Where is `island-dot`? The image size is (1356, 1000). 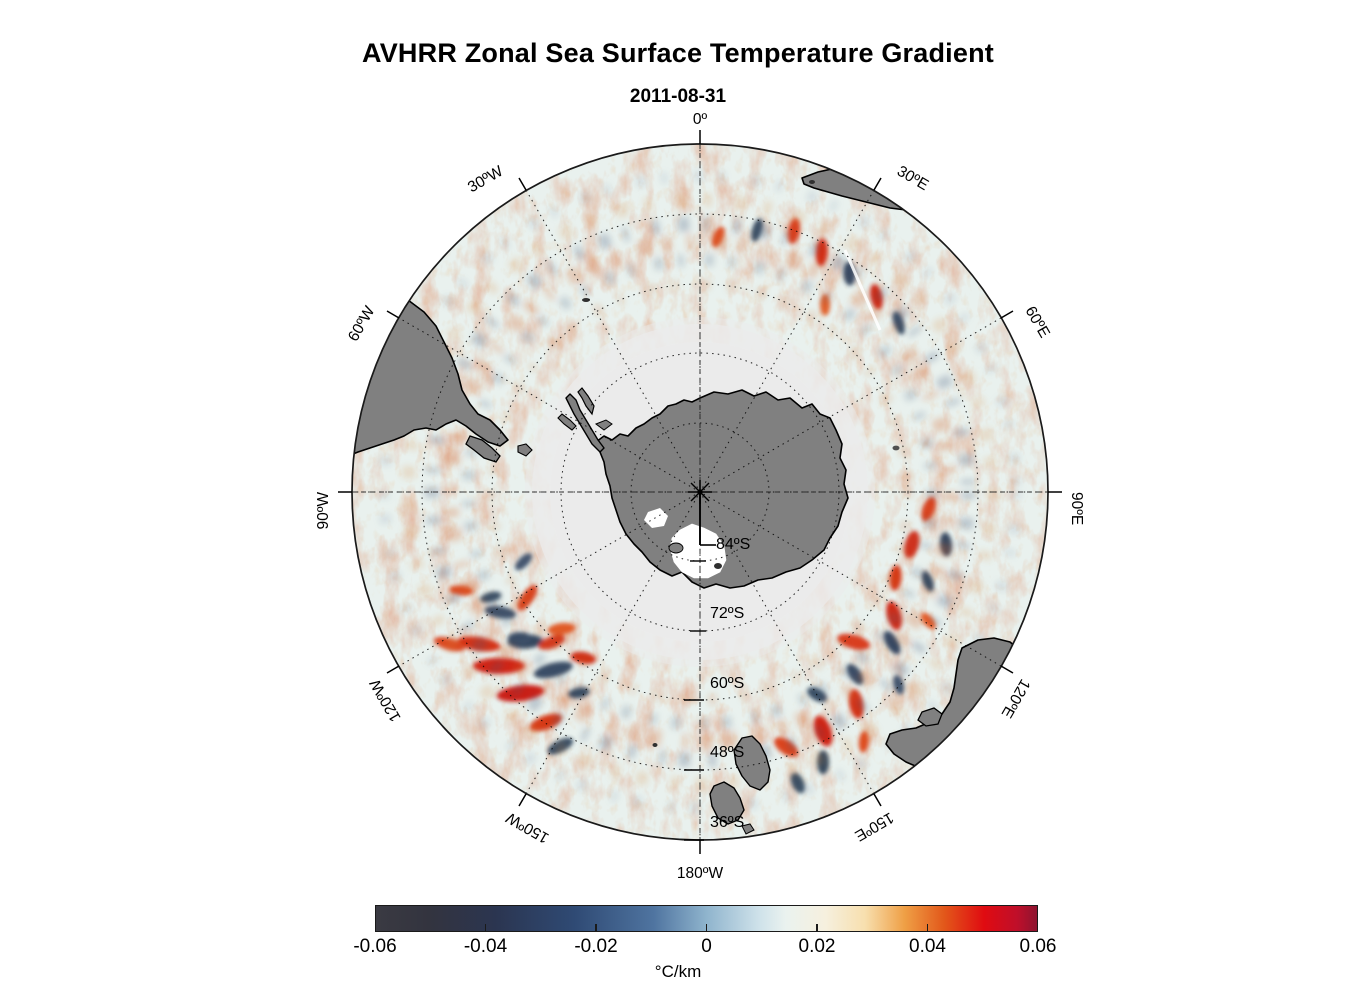 island-dot is located at coordinates (812, 182).